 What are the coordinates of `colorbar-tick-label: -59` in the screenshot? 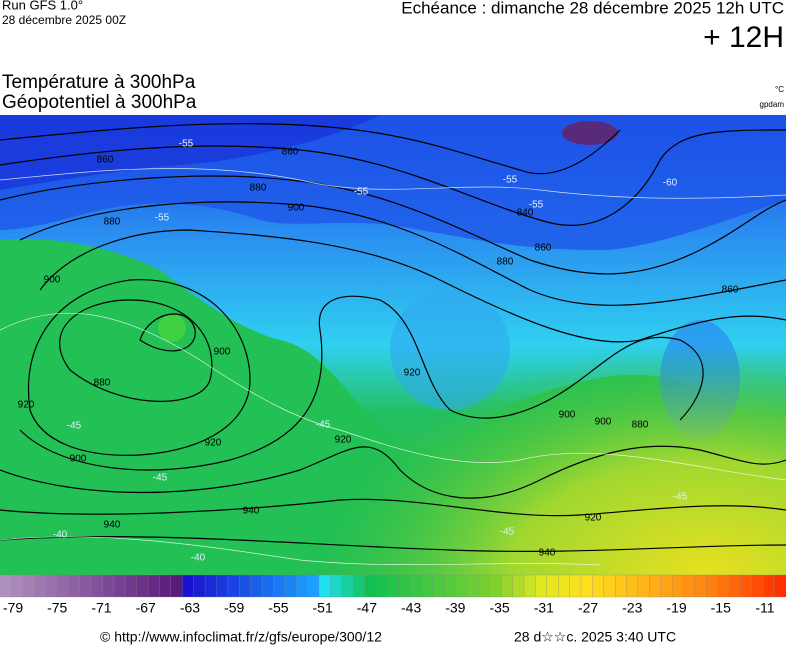 It's located at (234, 608).